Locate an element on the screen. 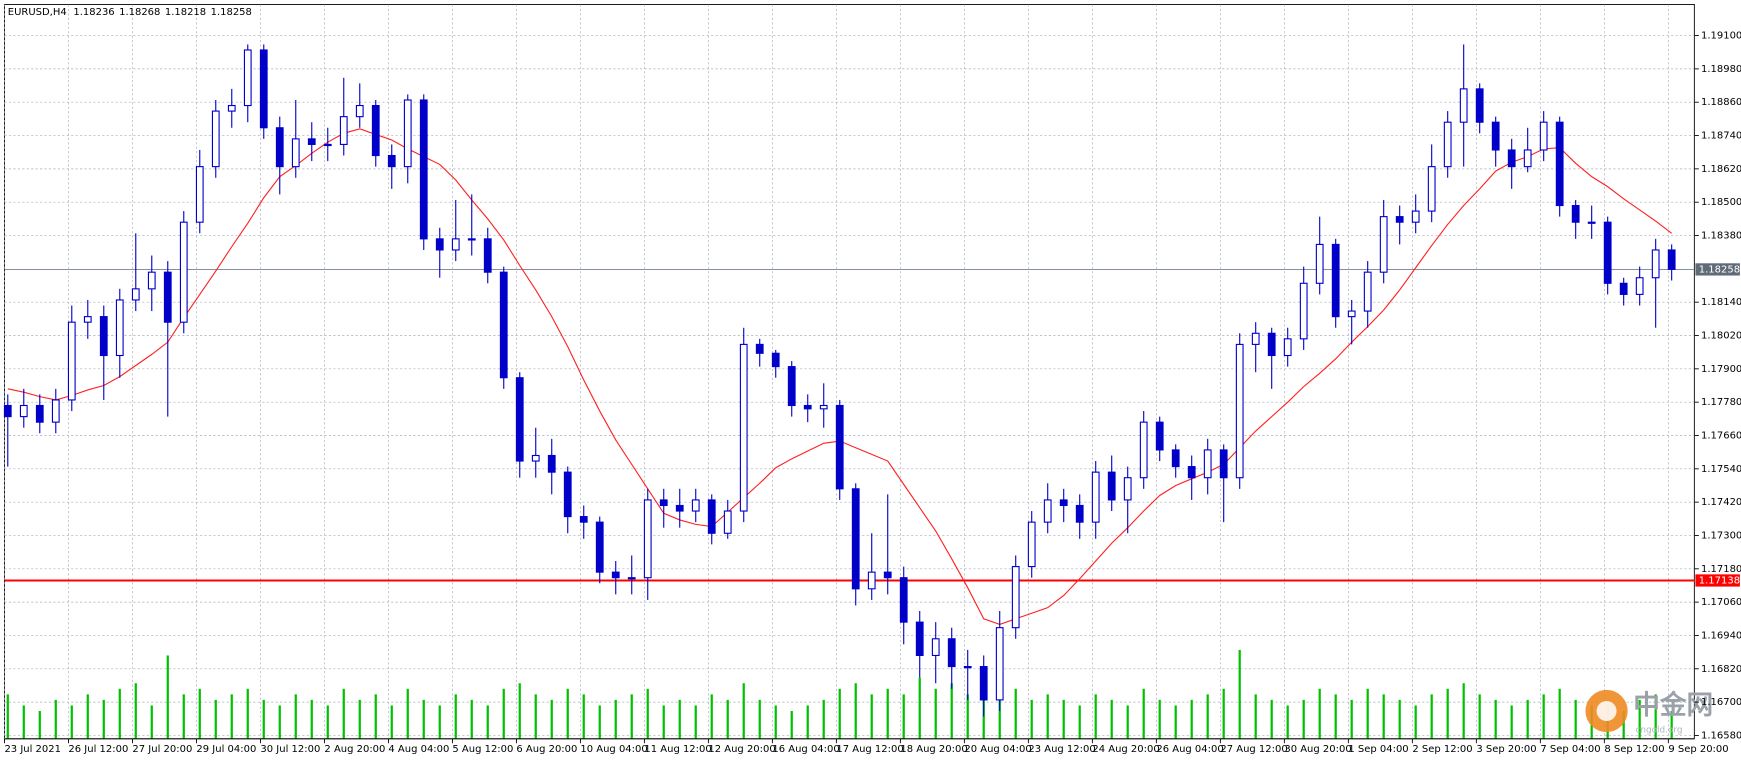 Image resolution: width=1741 pixels, height=761 pixels. x-tick-label: 3 Sep 20:00 is located at coordinates (1506, 749).